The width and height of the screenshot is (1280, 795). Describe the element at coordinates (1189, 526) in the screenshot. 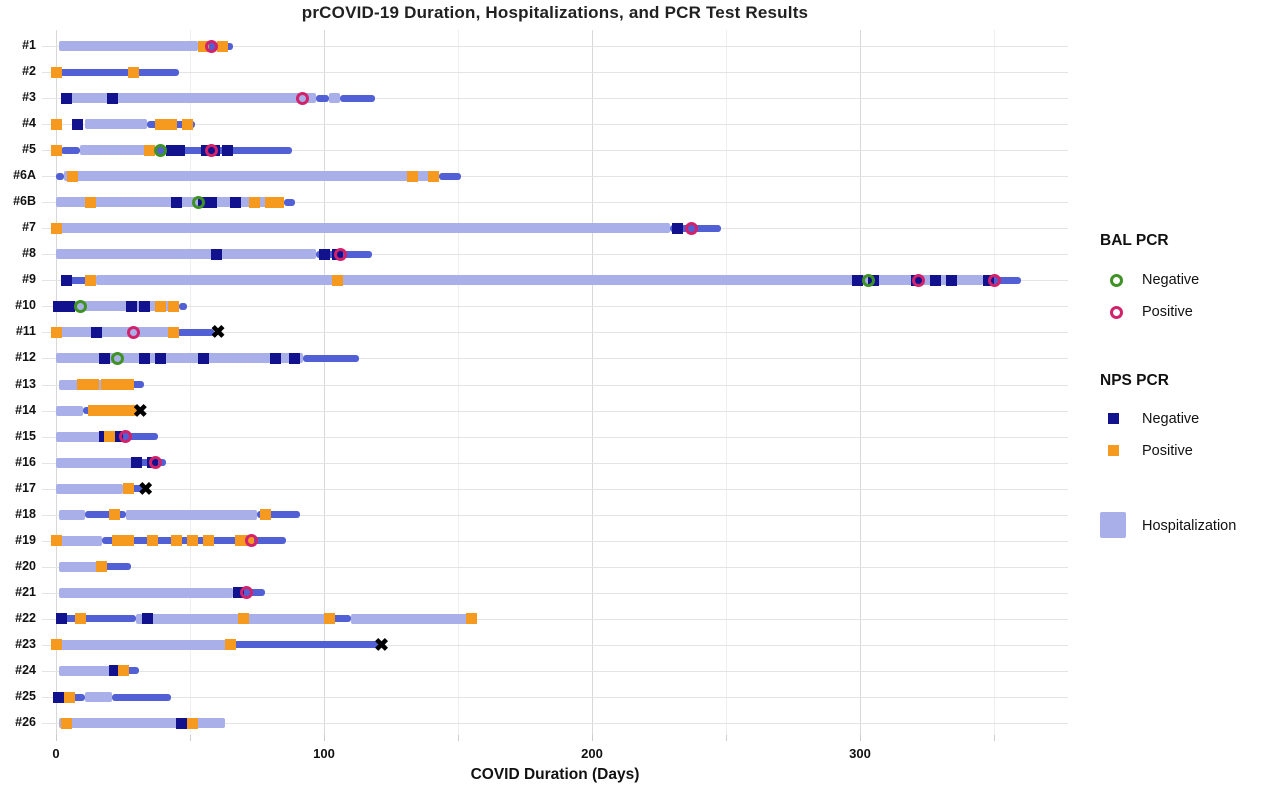

I see `legend-hospitalization-label: Hospitalization` at that location.